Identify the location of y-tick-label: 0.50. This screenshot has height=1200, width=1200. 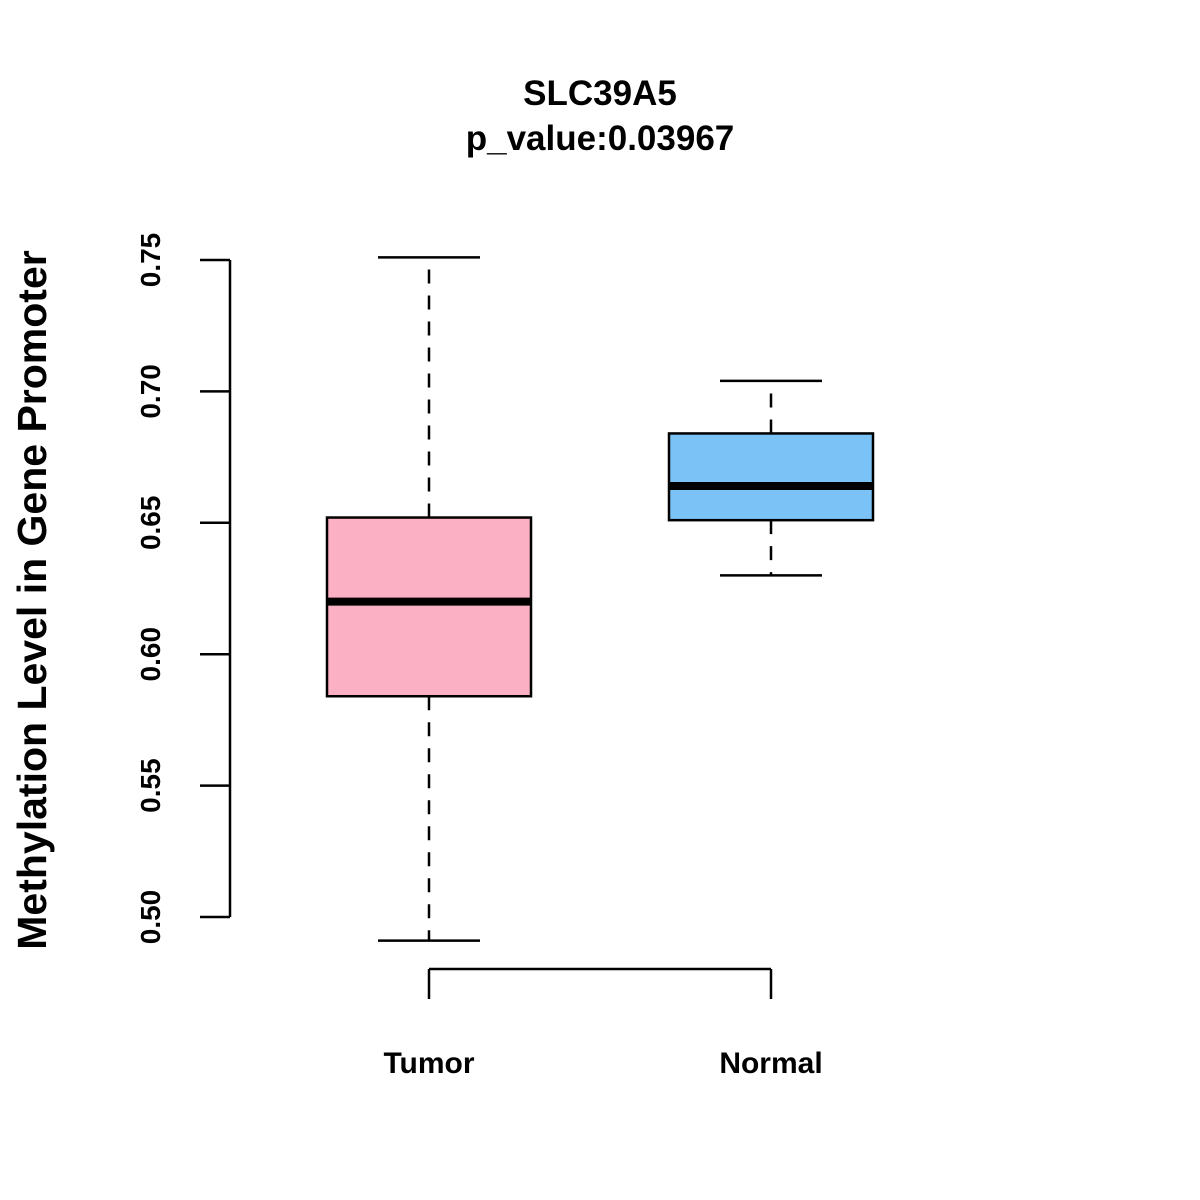
(150, 917).